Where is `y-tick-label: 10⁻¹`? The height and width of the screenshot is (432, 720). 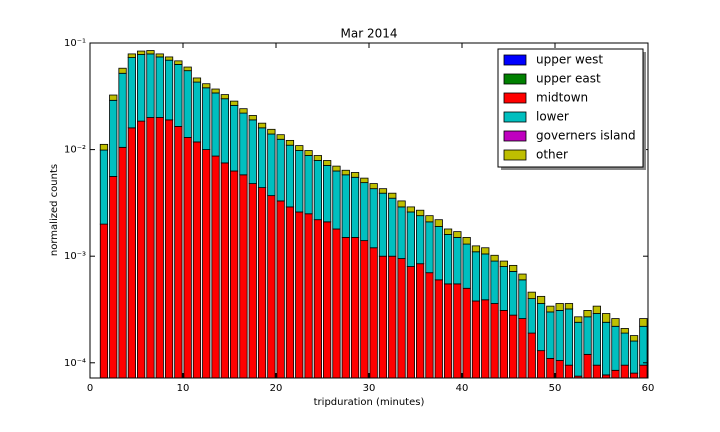 y-tick-label: 10⁻¹ is located at coordinates (75, 43).